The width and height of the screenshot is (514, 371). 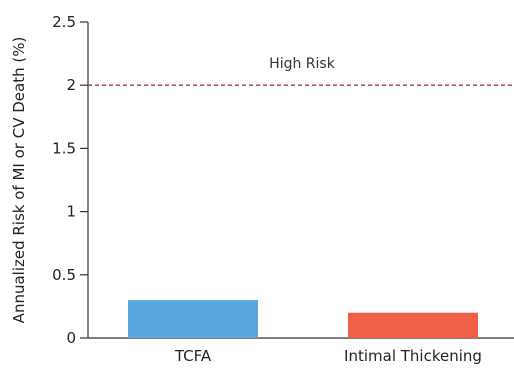 What do you see at coordinates (70, 180) in the screenshot?
I see `y-ticks-layer: 0 0.5 1 1.5 2 2.5` at bounding box center [70, 180].